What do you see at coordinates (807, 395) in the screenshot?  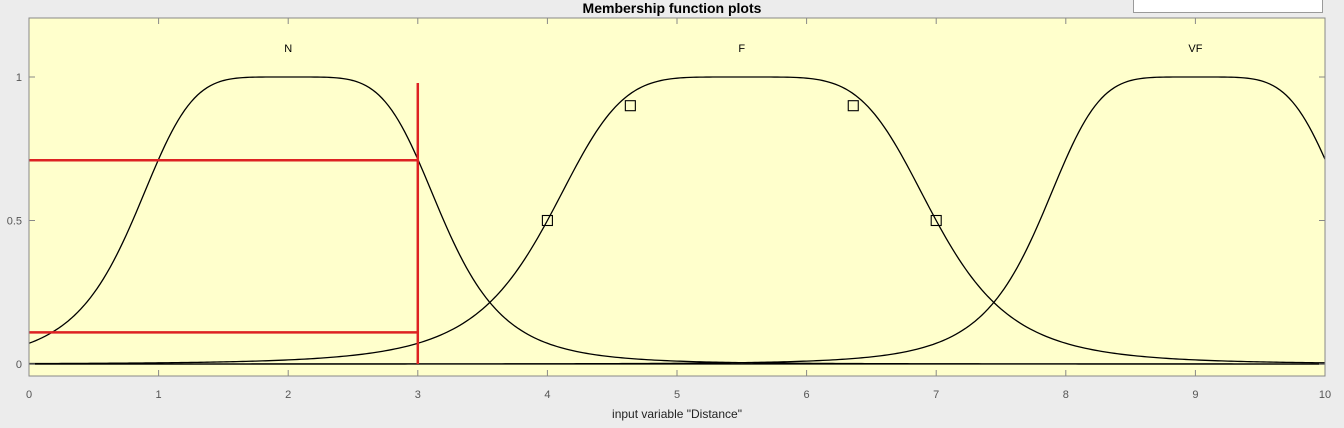 I see `x-tick-label: 6` at bounding box center [807, 395].